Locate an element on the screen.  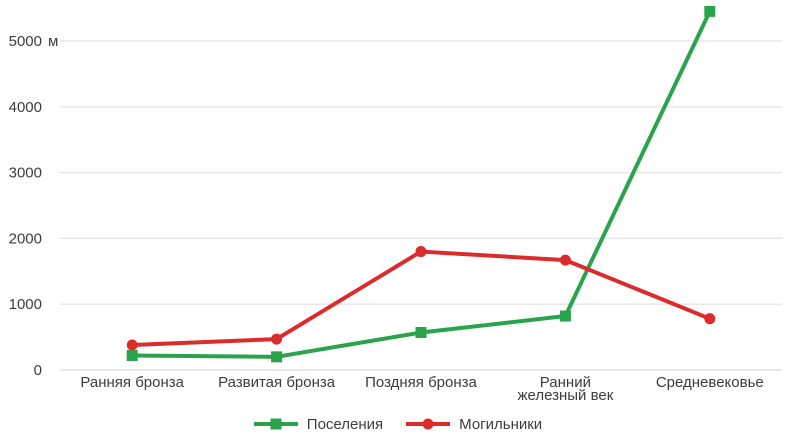
y-tick-label: 2000 is located at coordinates (25, 238).